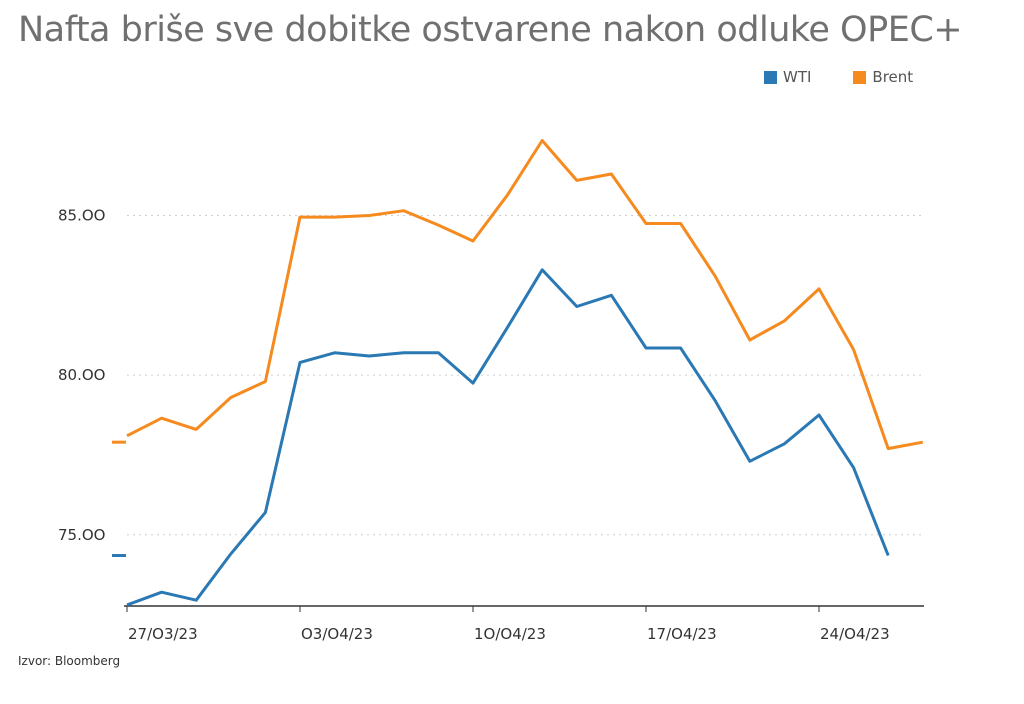  Describe the element at coordinates (81, 535) in the screenshot. I see `y-tick-label: 75.OO` at that location.